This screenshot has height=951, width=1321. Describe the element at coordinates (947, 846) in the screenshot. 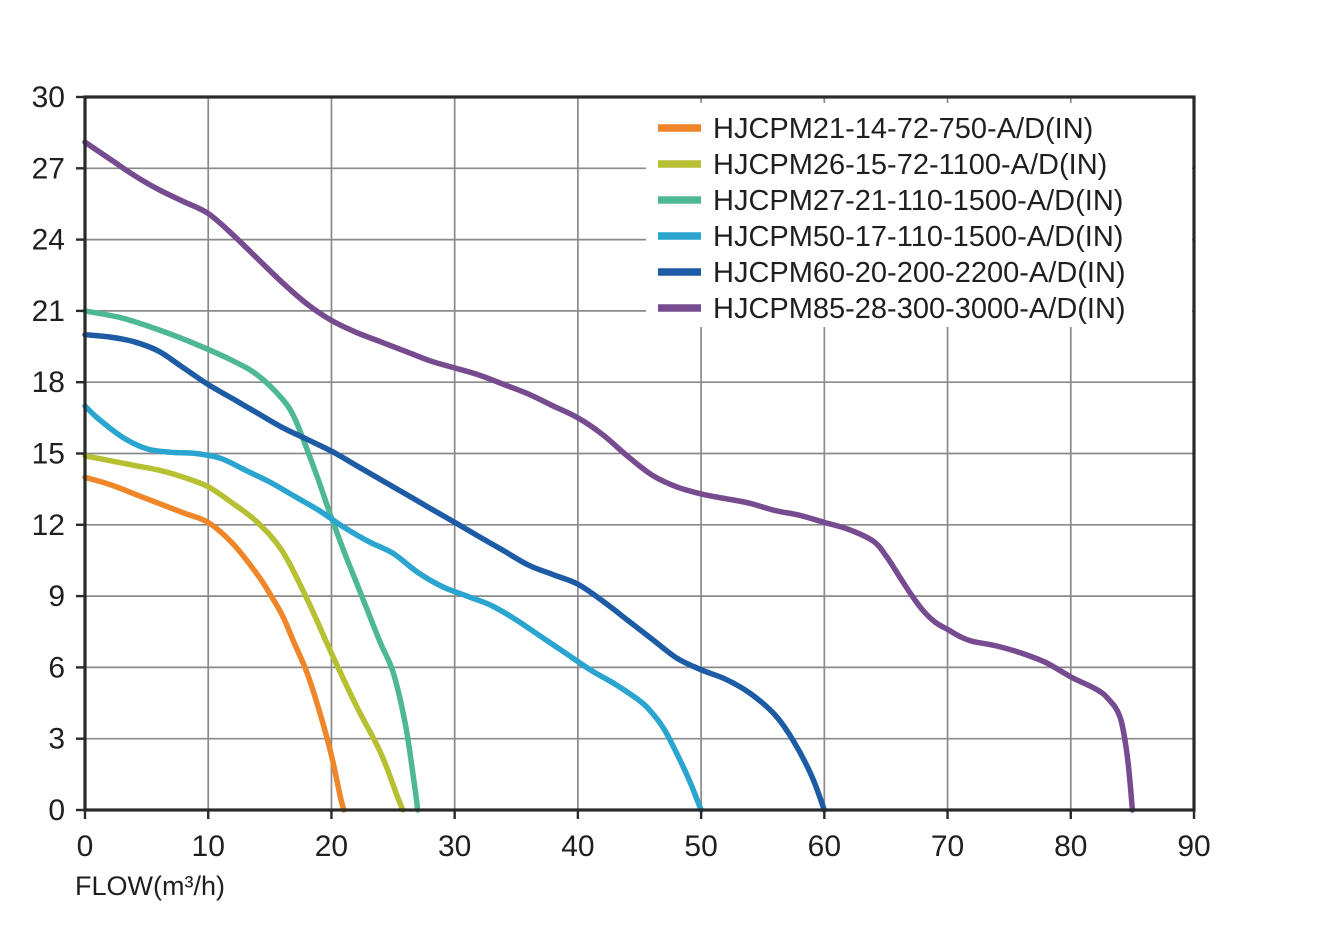

I see `x-tick-label: 70` at that location.